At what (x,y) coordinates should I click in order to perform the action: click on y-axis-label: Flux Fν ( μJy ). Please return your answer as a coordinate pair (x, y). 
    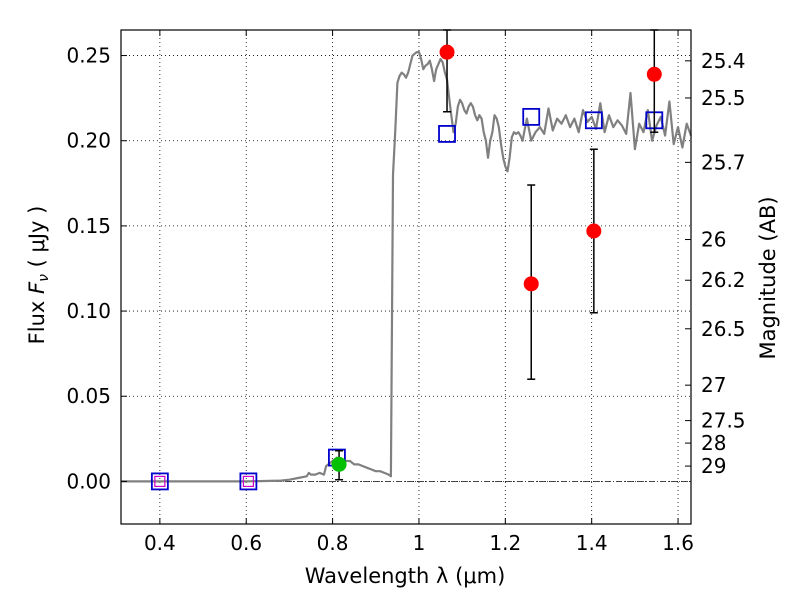
    Looking at the image, I should click on (38, 275).